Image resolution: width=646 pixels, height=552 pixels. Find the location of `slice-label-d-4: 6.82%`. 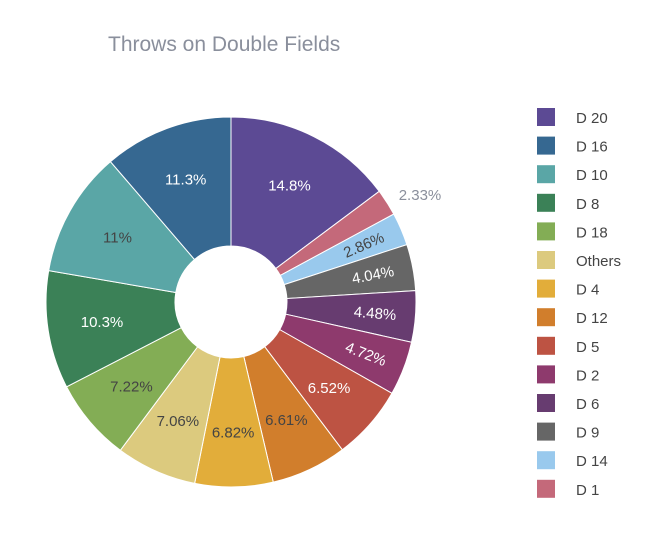

slice-label-d-4: 6.82% is located at coordinates (233, 432).